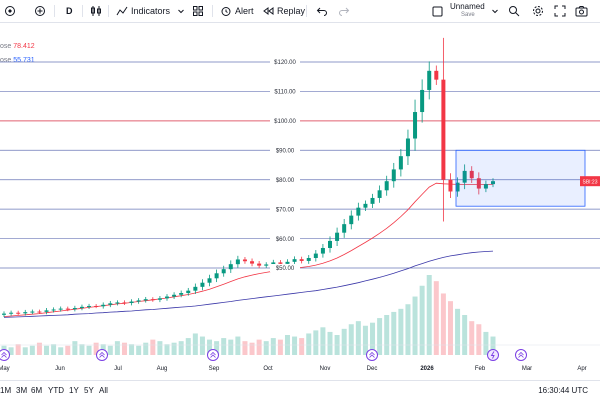 The height and width of the screenshot is (401, 600). Describe the element at coordinates (372, 354) in the screenshot. I see `event-marker-glyph` at that location.